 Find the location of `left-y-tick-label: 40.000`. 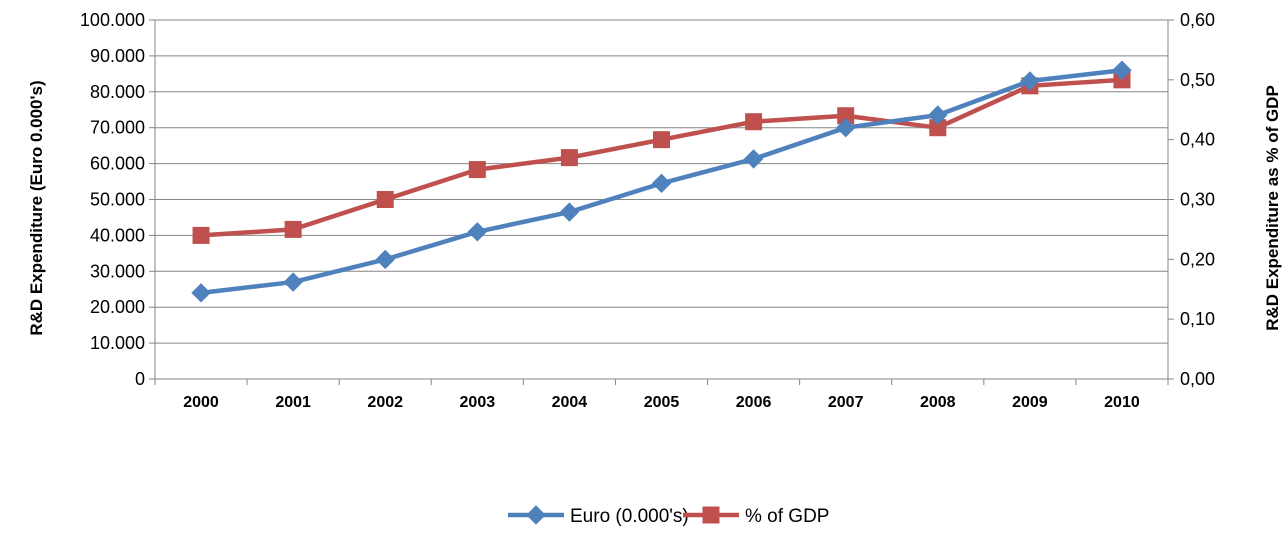

left-y-tick-label: 40.000 is located at coordinates (117, 235).